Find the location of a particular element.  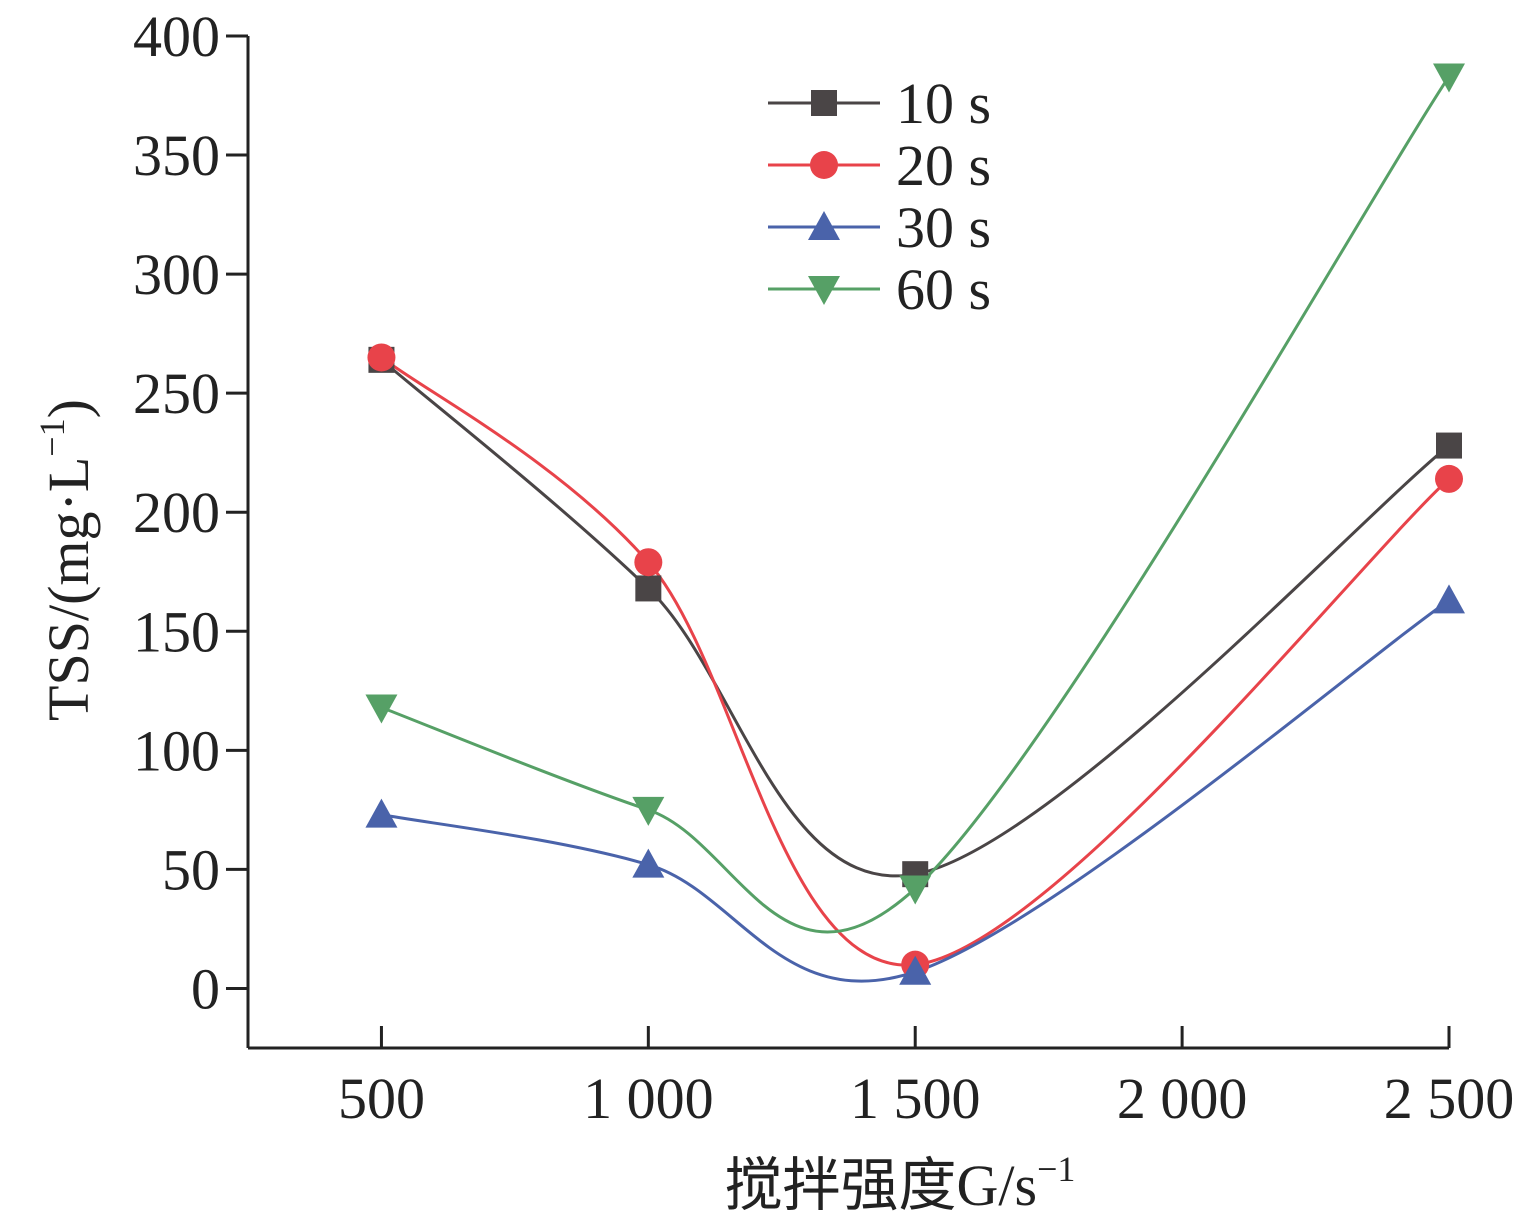

x-tick-label: 500 is located at coordinates (381, 1098).